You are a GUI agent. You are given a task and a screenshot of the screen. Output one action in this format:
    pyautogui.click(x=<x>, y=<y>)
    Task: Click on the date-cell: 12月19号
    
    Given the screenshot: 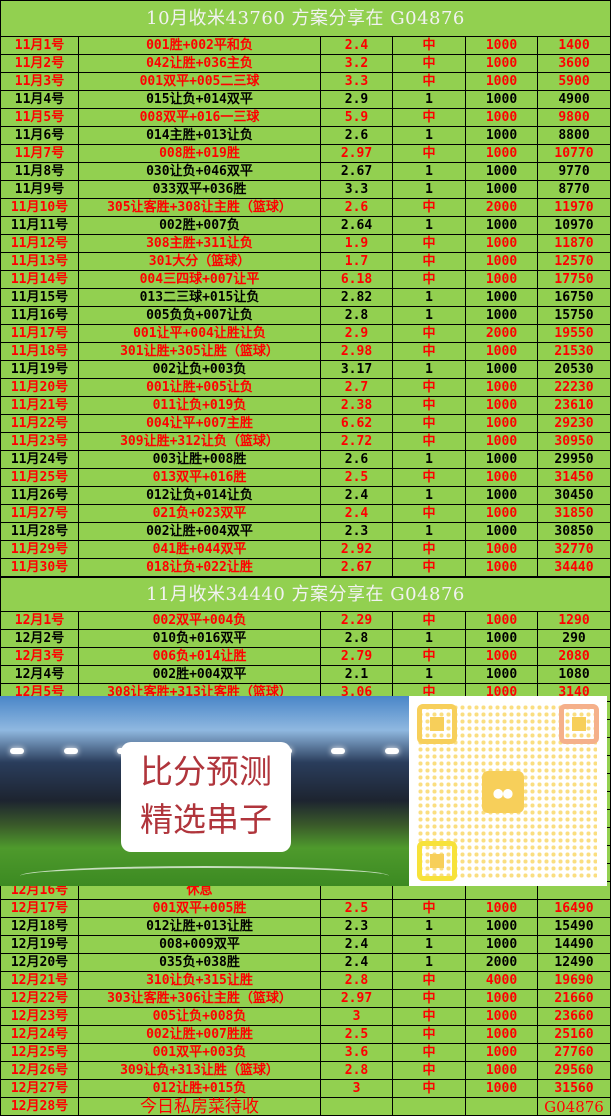 What is the action you would take?
    pyautogui.click(x=39, y=944)
    